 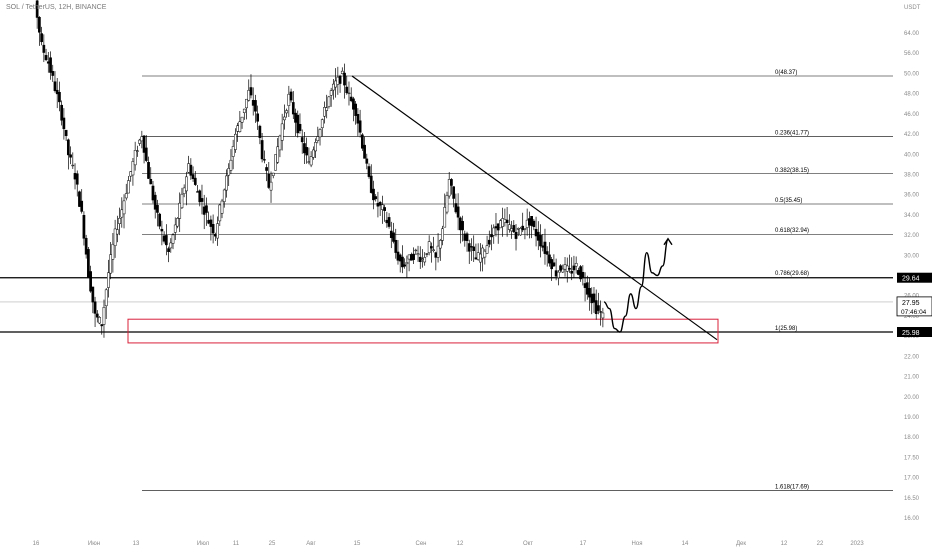 I want to click on price-tick-label: 46.00, so click(x=912, y=115).